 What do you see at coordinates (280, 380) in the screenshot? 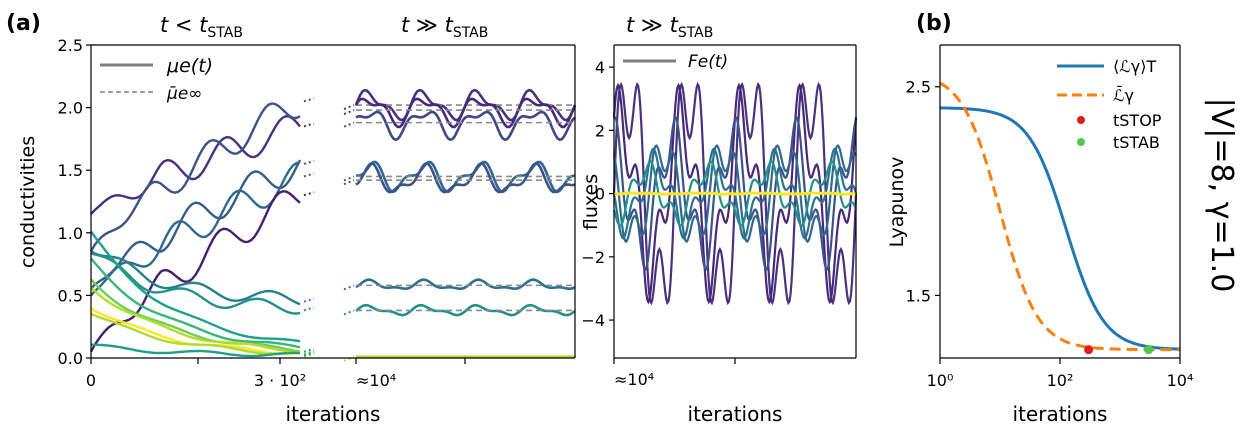
I see `conductivities-xtick-label: 3 · 10²` at bounding box center [280, 380].